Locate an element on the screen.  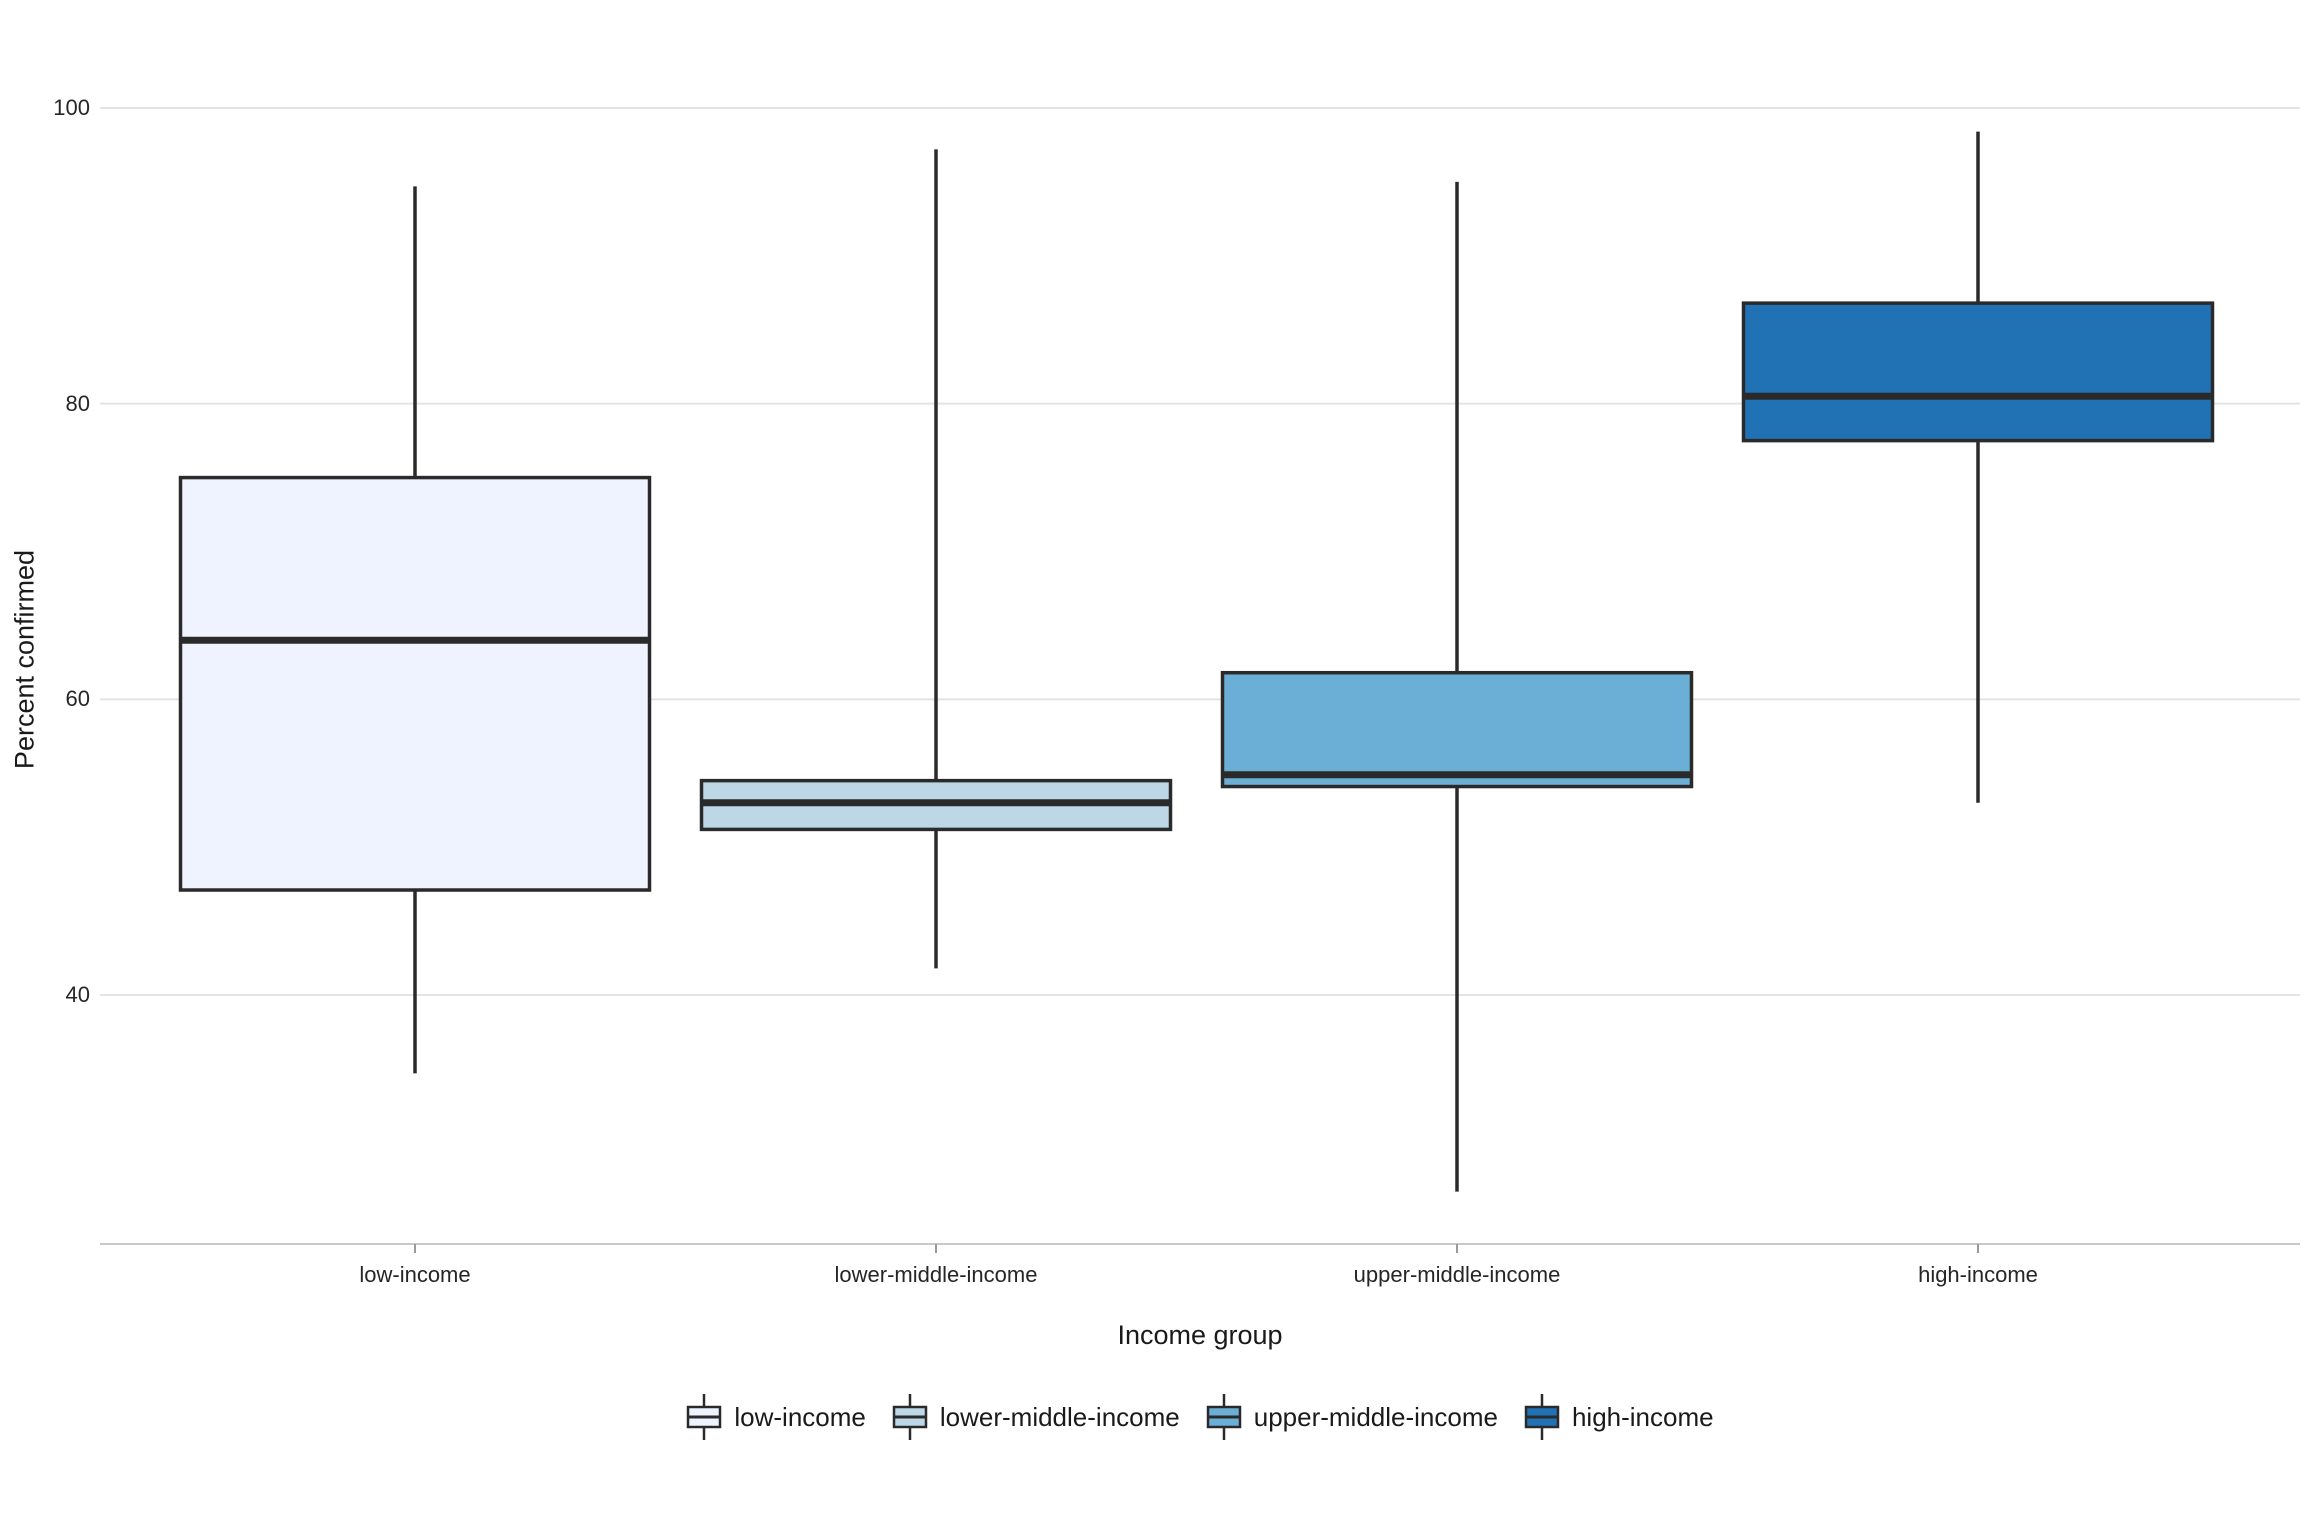
legend-label: lower-middle-income is located at coordinates (1059, 1416).